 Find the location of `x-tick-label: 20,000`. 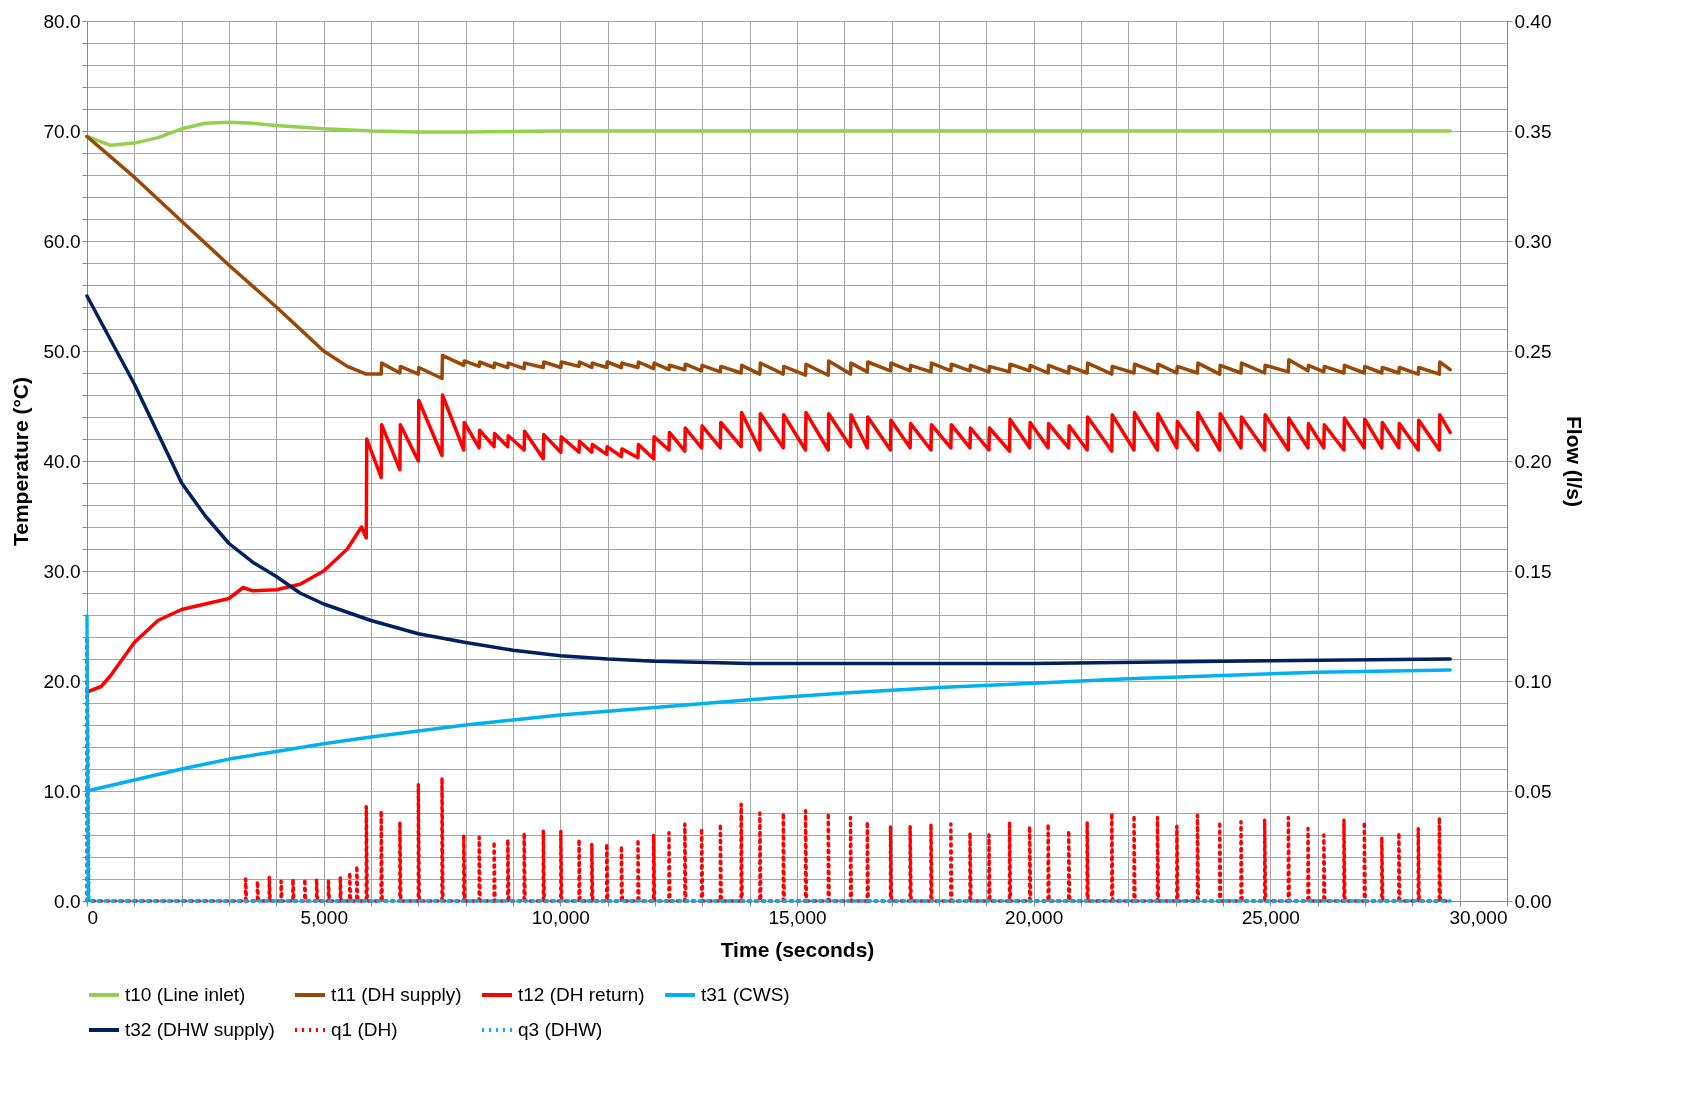

x-tick-label: 20,000 is located at coordinates (1034, 917).